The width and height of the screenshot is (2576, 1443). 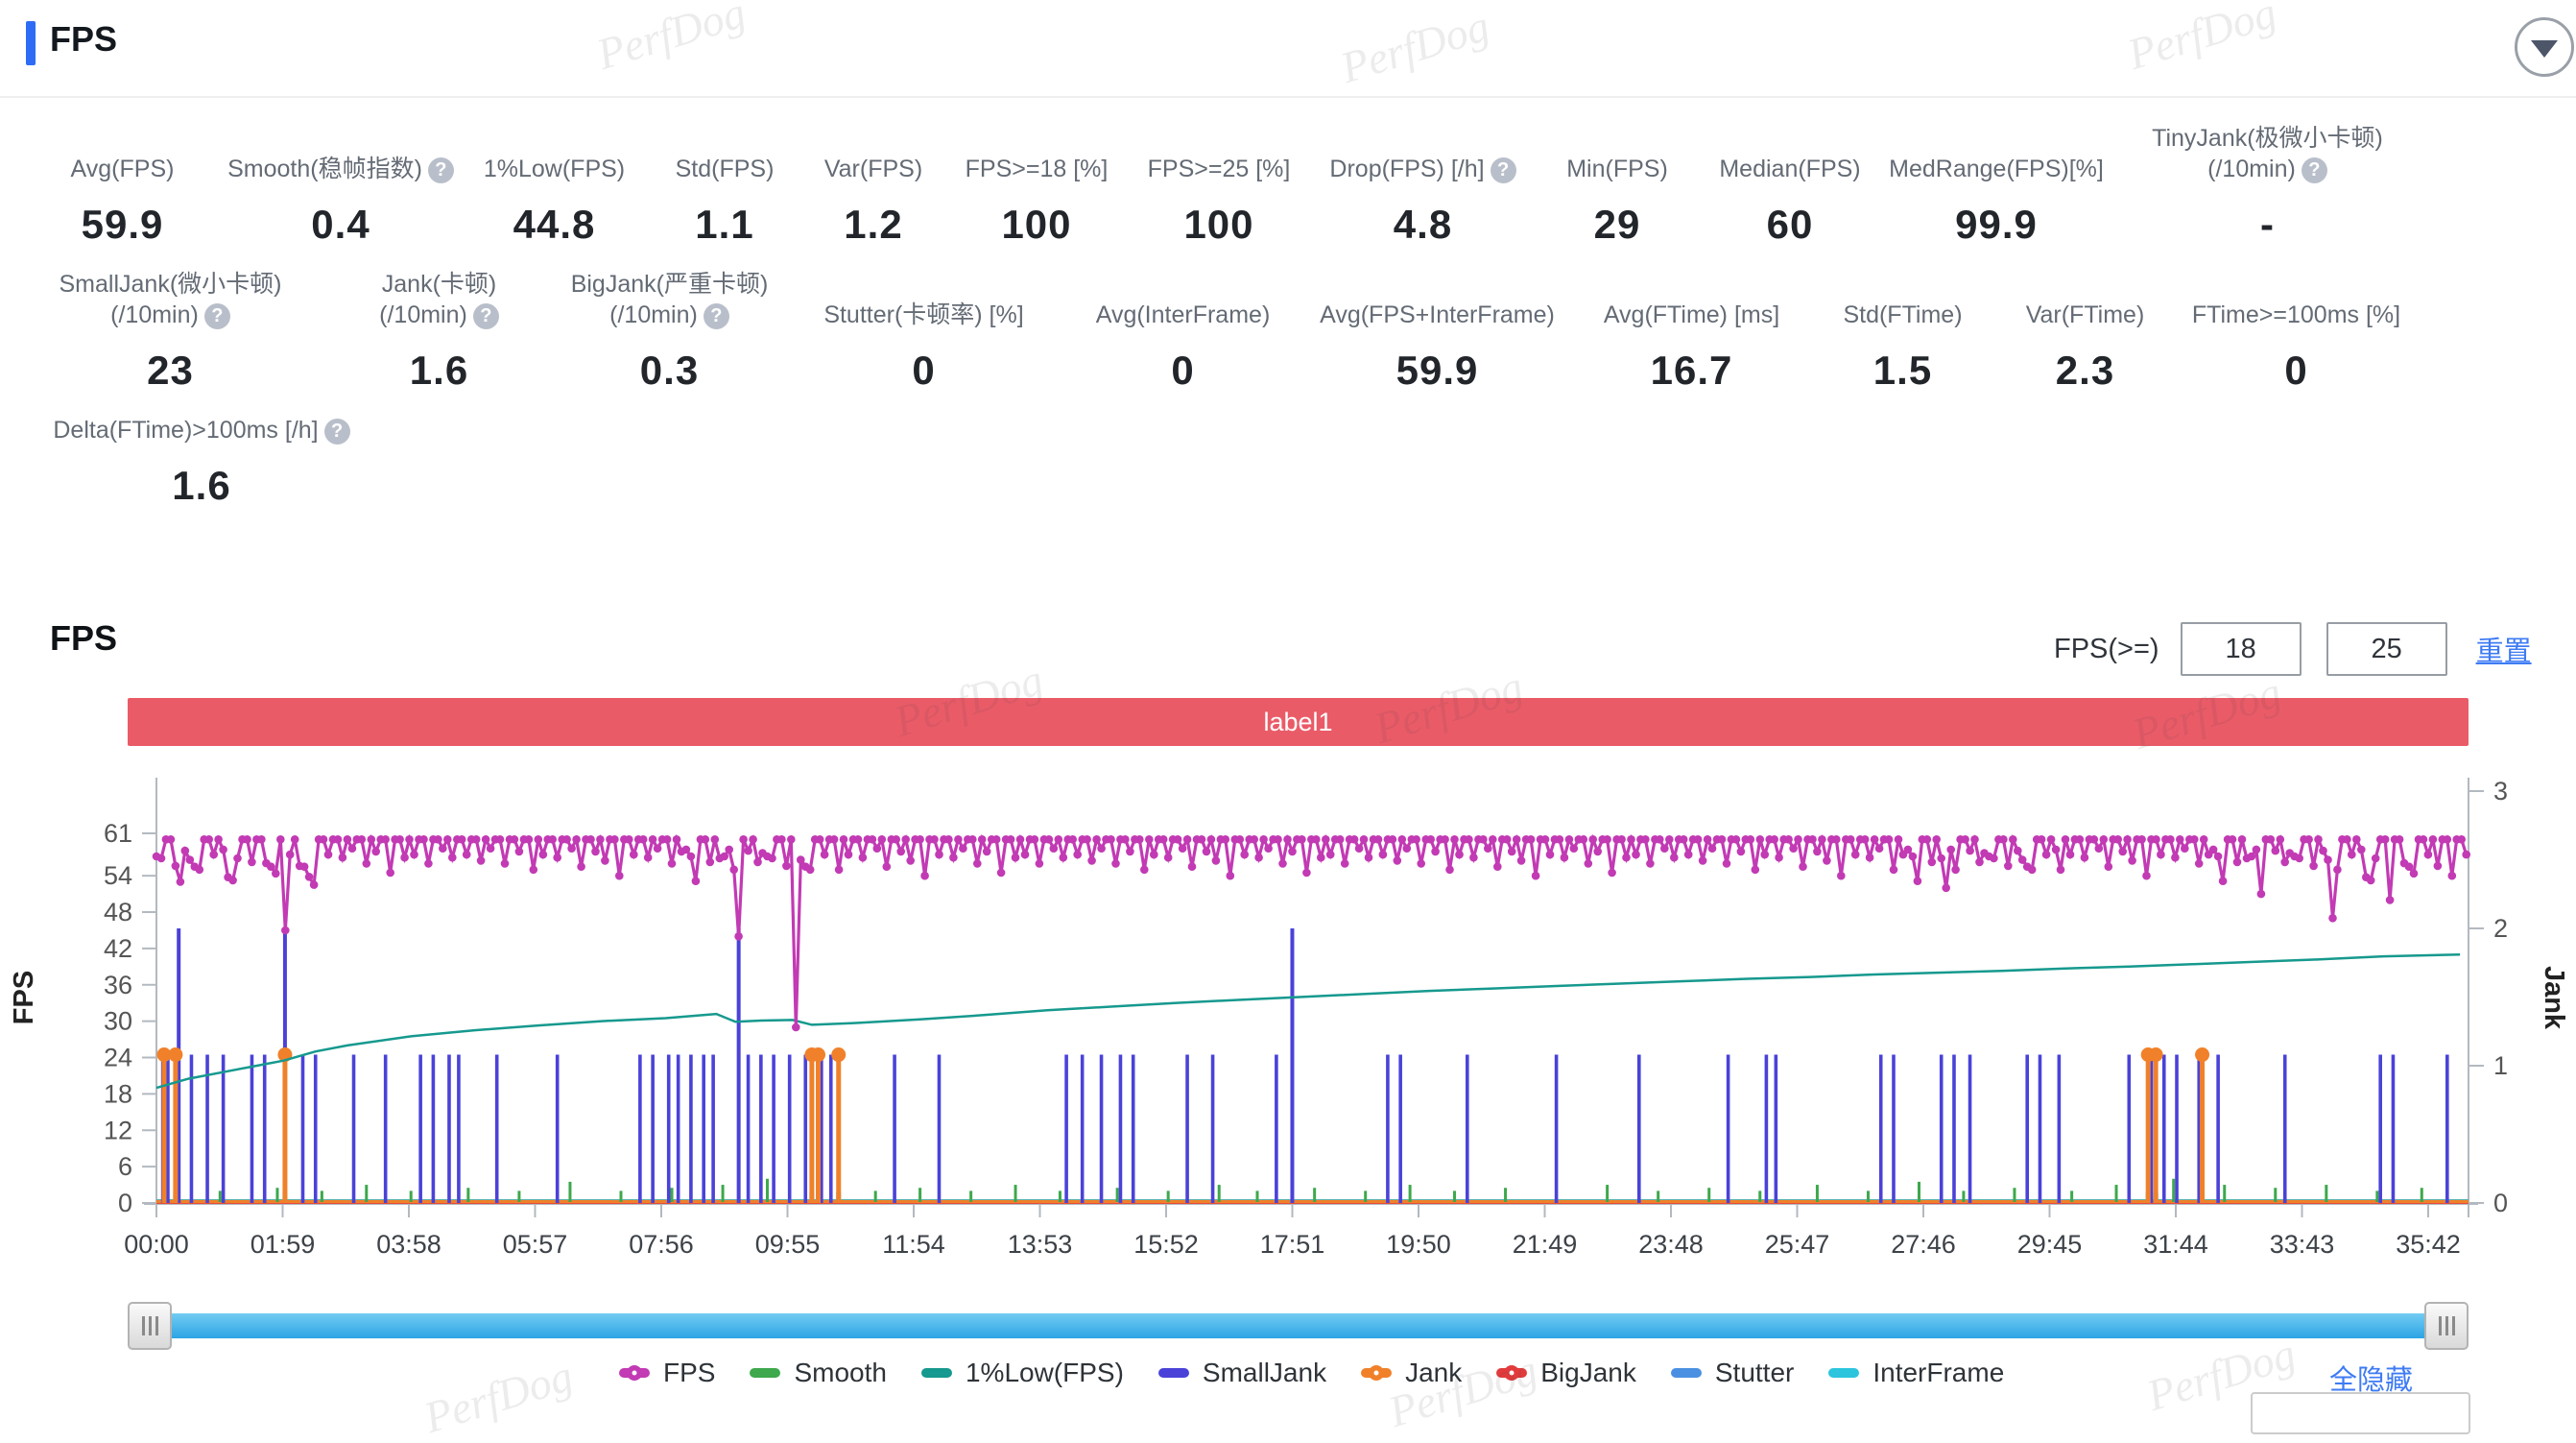 I want to click on chart-title: FPS, so click(x=84, y=638).